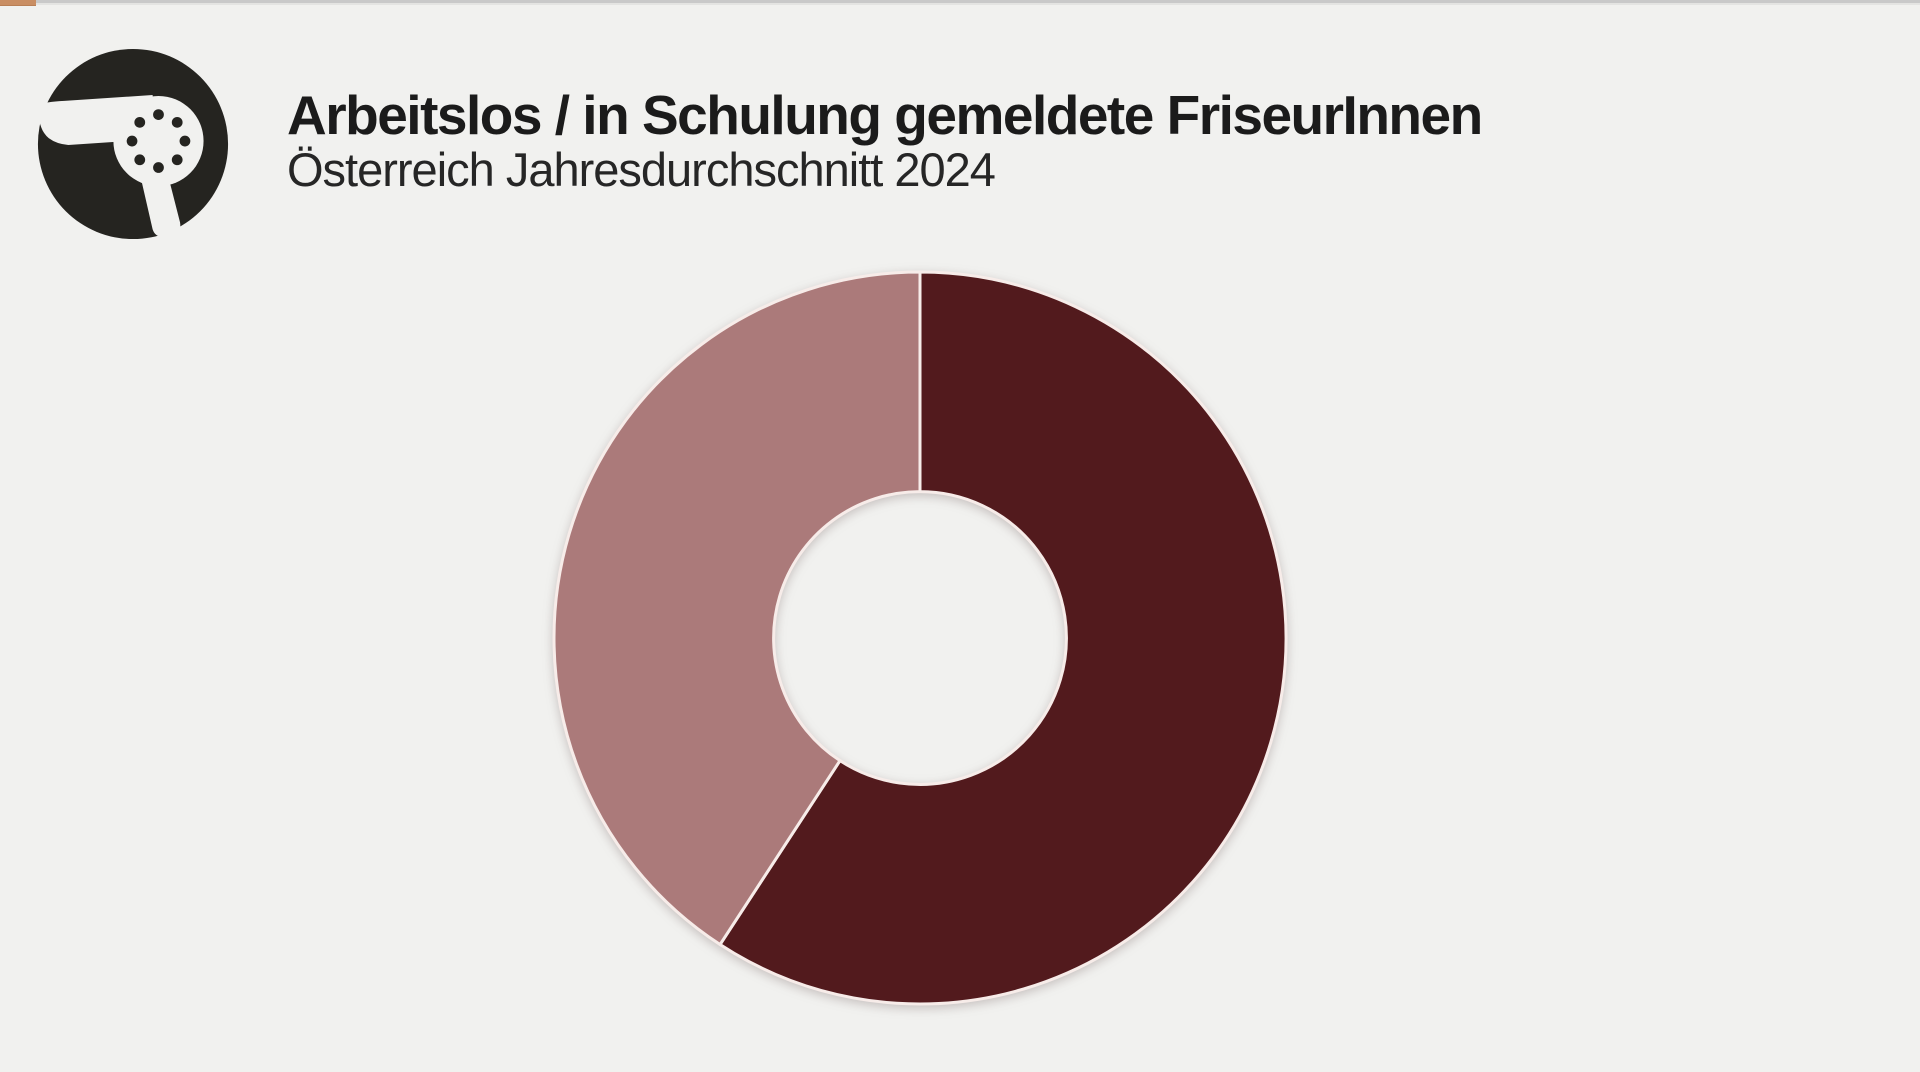 The width and height of the screenshot is (1920, 1072). Describe the element at coordinates (18, 3) in the screenshot. I see `top-accent-bar` at that location.